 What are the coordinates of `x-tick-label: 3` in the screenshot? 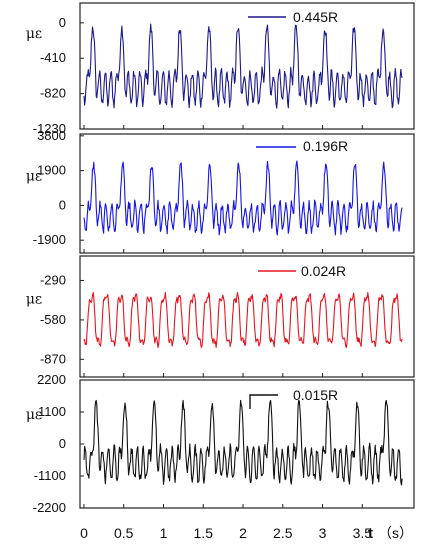 It's located at (323, 533).